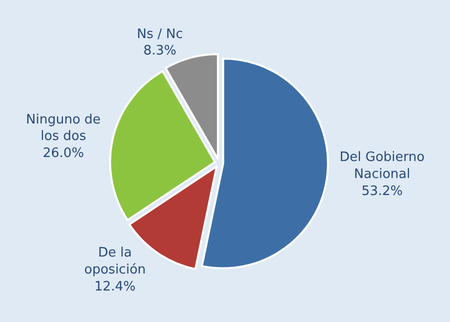 This screenshot has height=322, width=450. Describe the element at coordinates (382, 166) in the screenshot. I see `slice-label: Del Gobierno Nacional` at that location.